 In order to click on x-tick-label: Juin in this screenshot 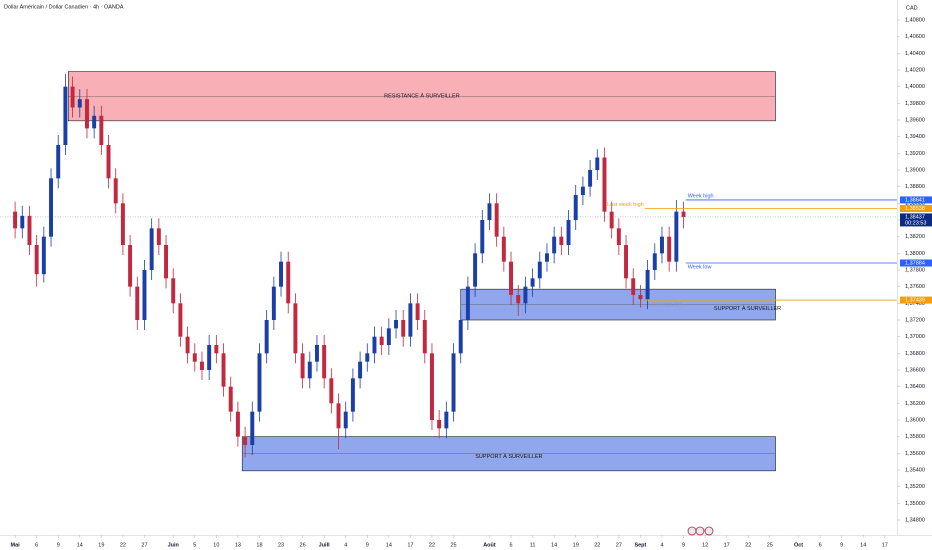, I will do `click(174, 545)`.